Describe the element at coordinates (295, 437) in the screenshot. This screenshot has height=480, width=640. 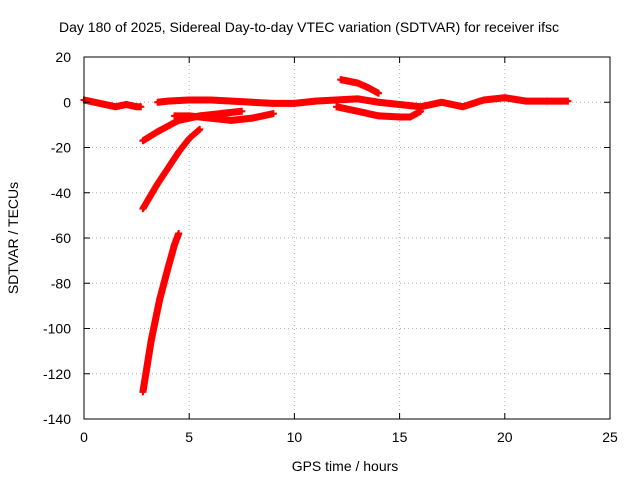
I see `x-tick-label: 10` at that location.